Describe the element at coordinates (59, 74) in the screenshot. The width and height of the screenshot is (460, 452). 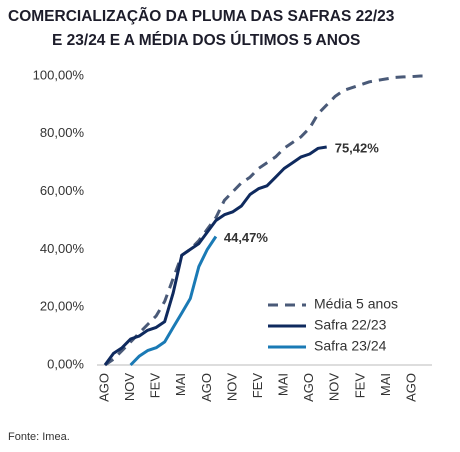
I see `y-tick-label: 100,00%` at that location.